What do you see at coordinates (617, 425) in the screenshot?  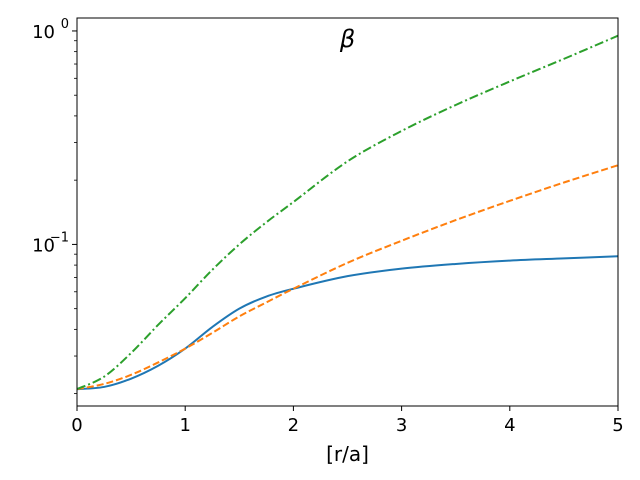 I see `x-tick-label: 5` at bounding box center [617, 425].